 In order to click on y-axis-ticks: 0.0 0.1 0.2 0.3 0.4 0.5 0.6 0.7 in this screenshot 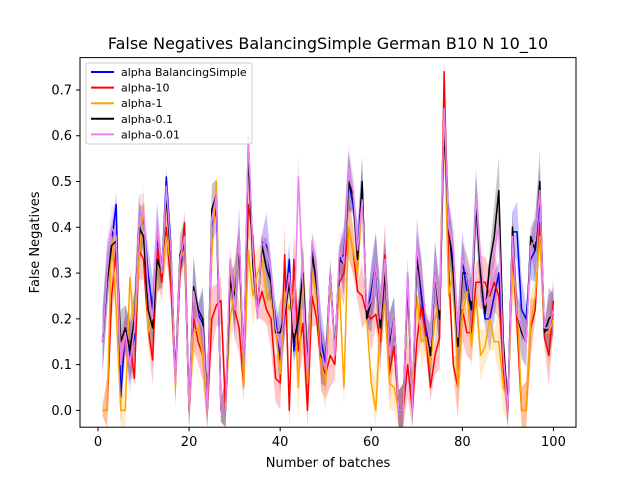, I will do `click(65, 251)`.